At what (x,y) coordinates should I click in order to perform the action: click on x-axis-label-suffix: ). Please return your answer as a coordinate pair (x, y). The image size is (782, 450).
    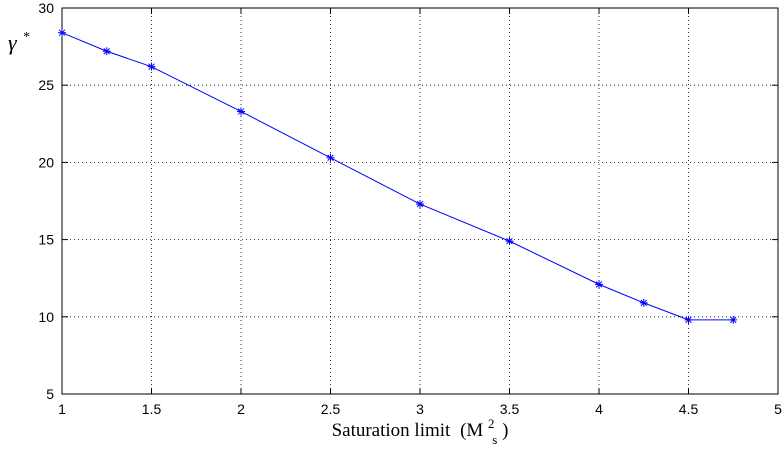
    Looking at the image, I should click on (505, 430).